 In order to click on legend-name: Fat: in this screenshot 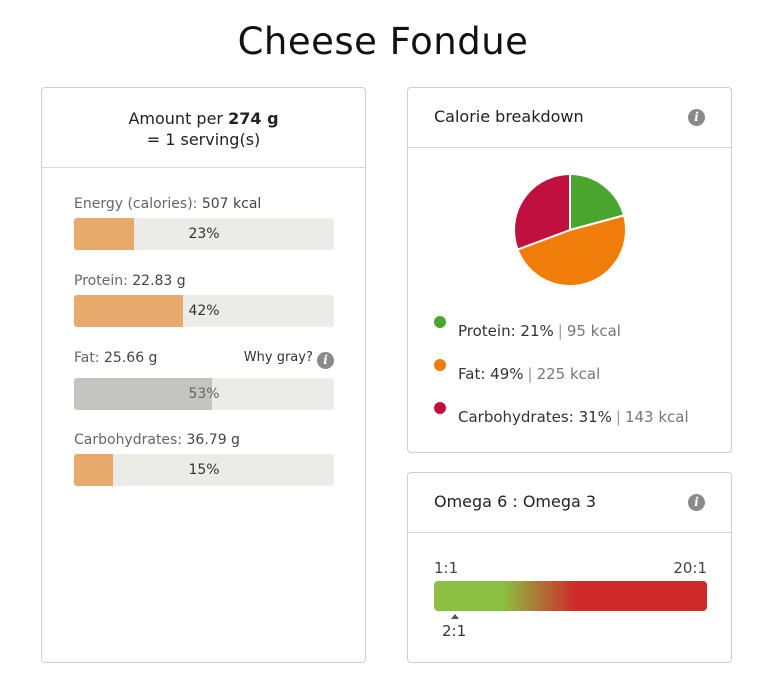, I will do `click(472, 374)`.